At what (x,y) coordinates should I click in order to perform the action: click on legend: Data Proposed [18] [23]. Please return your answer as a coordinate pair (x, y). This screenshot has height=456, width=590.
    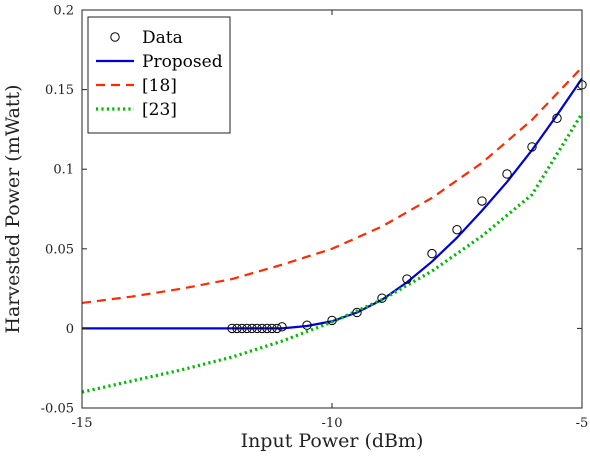
    Looking at the image, I should click on (159, 75).